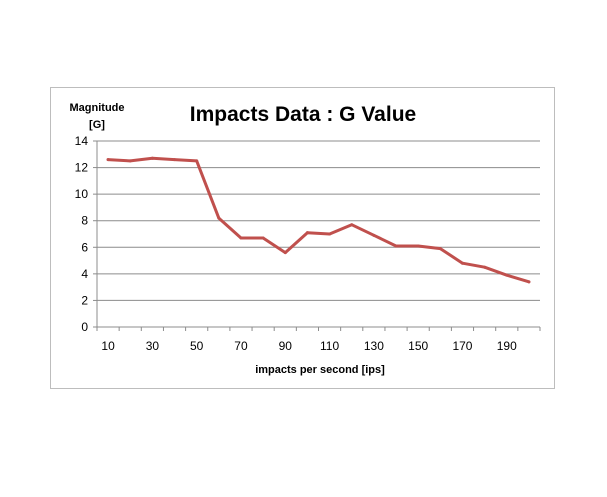  Describe the element at coordinates (82, 141) in the screenshot. I see `y-tick-label-14: 14` at that location.